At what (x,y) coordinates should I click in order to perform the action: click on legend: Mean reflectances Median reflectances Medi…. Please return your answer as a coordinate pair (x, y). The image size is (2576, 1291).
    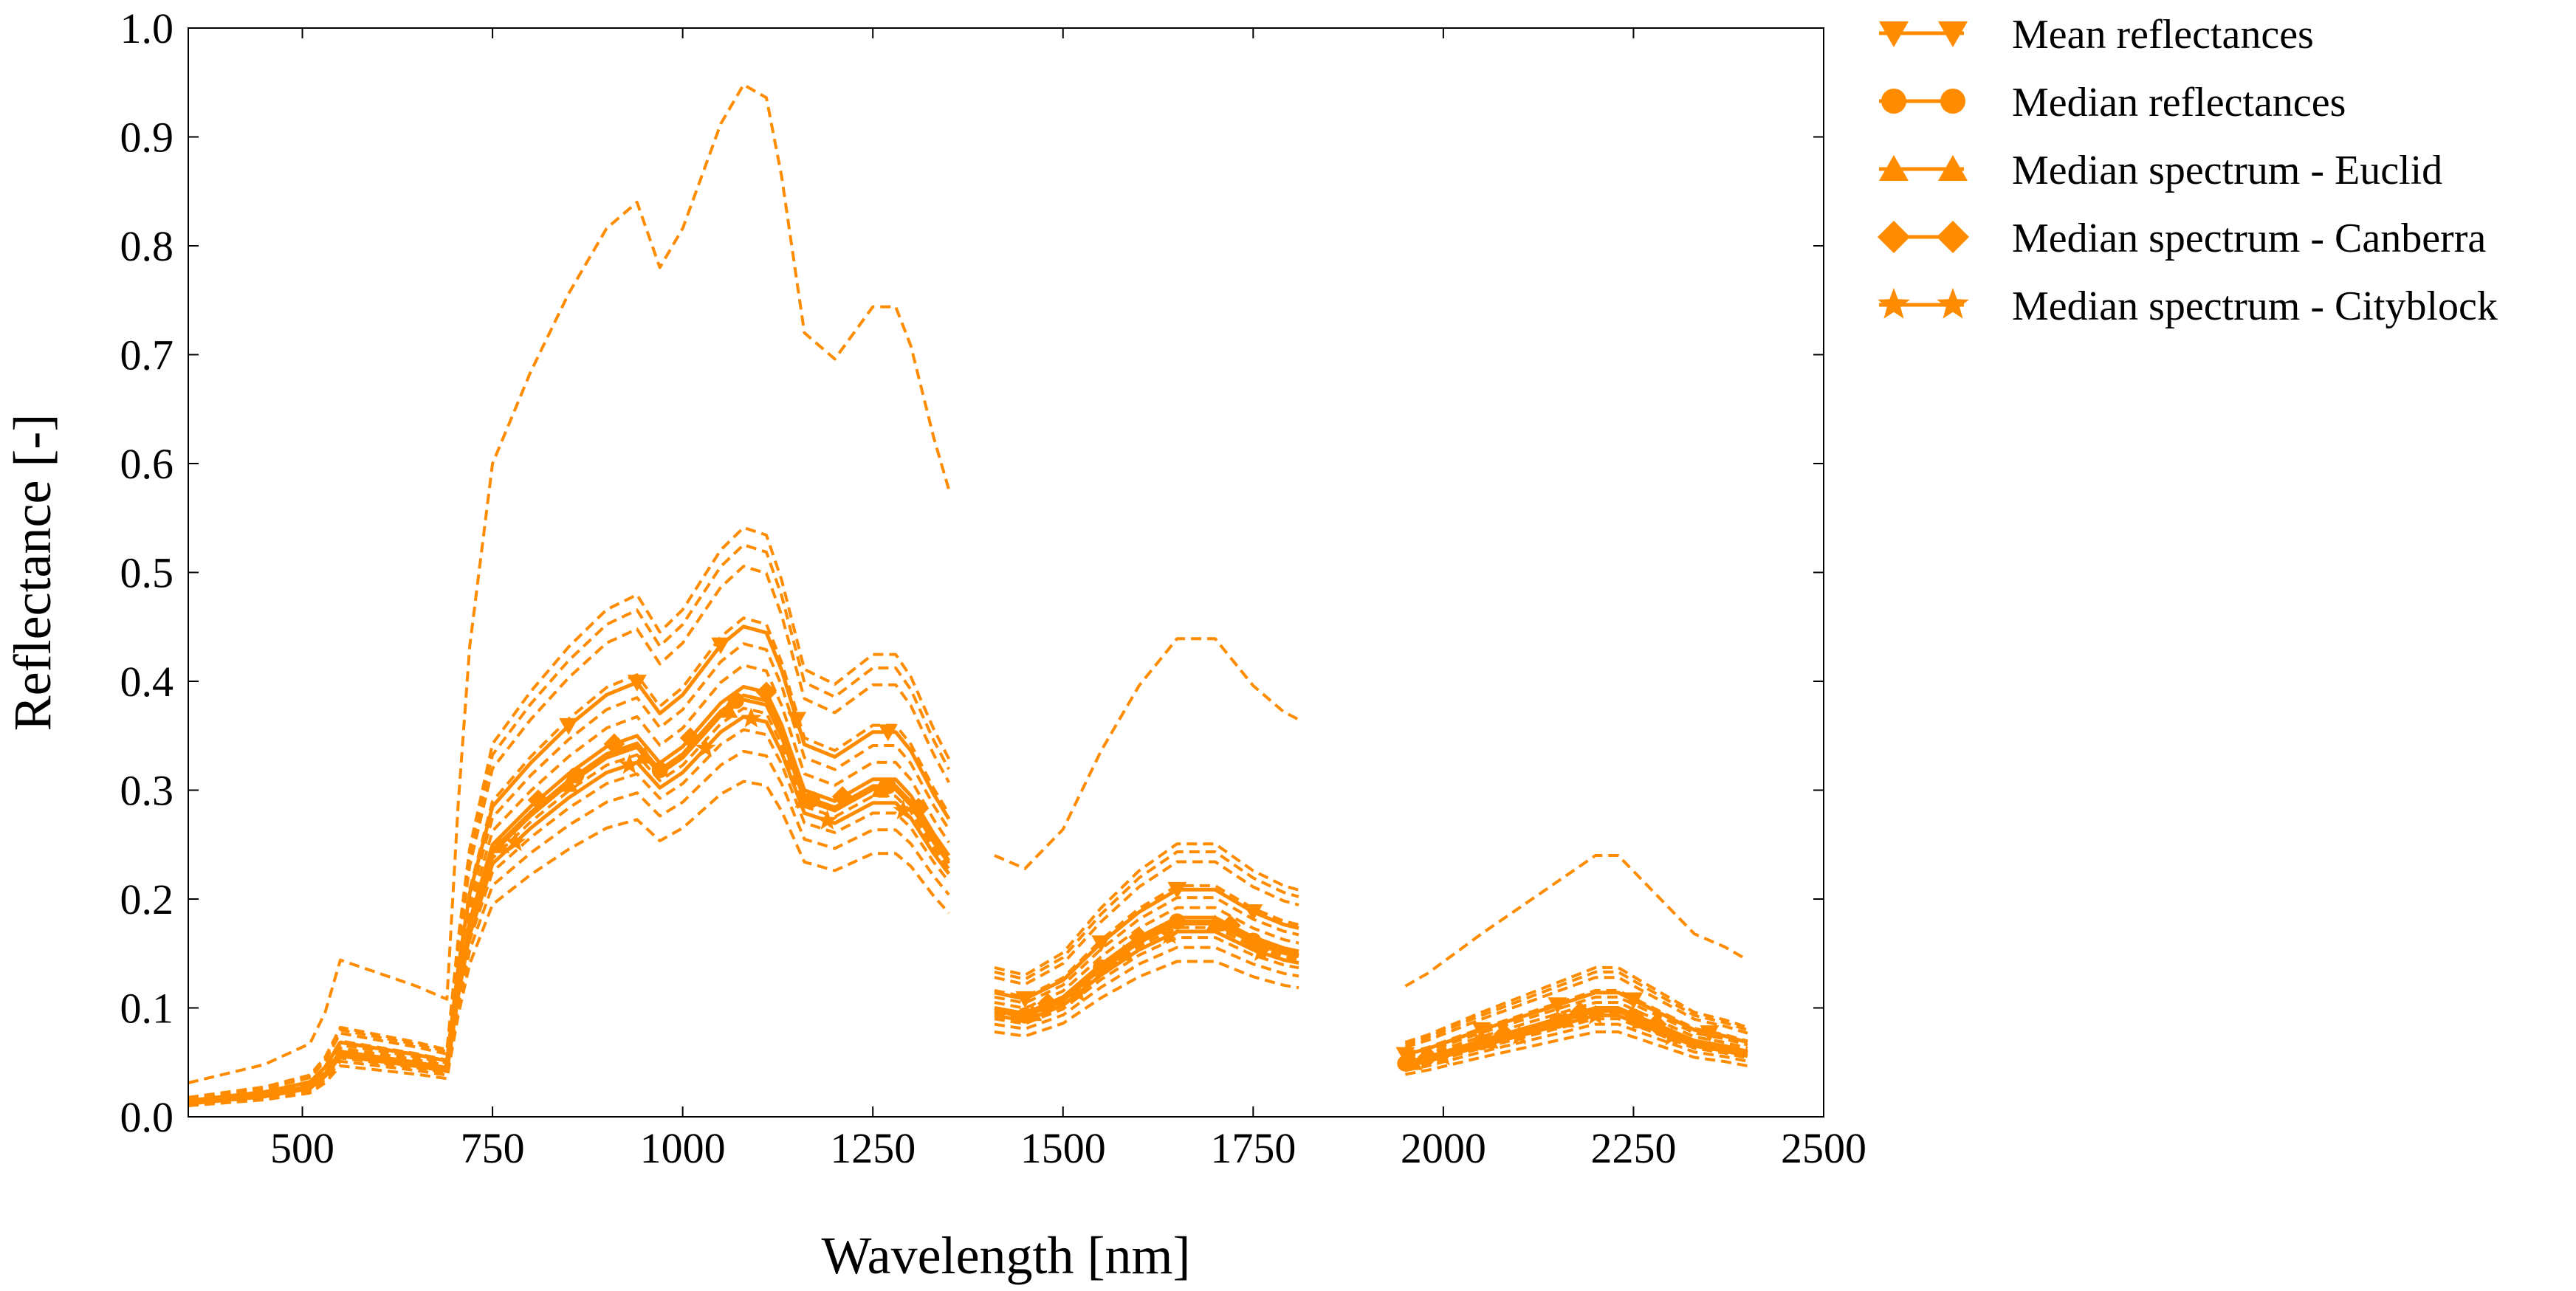
    Looking at the image, I should click on (2188, 170).